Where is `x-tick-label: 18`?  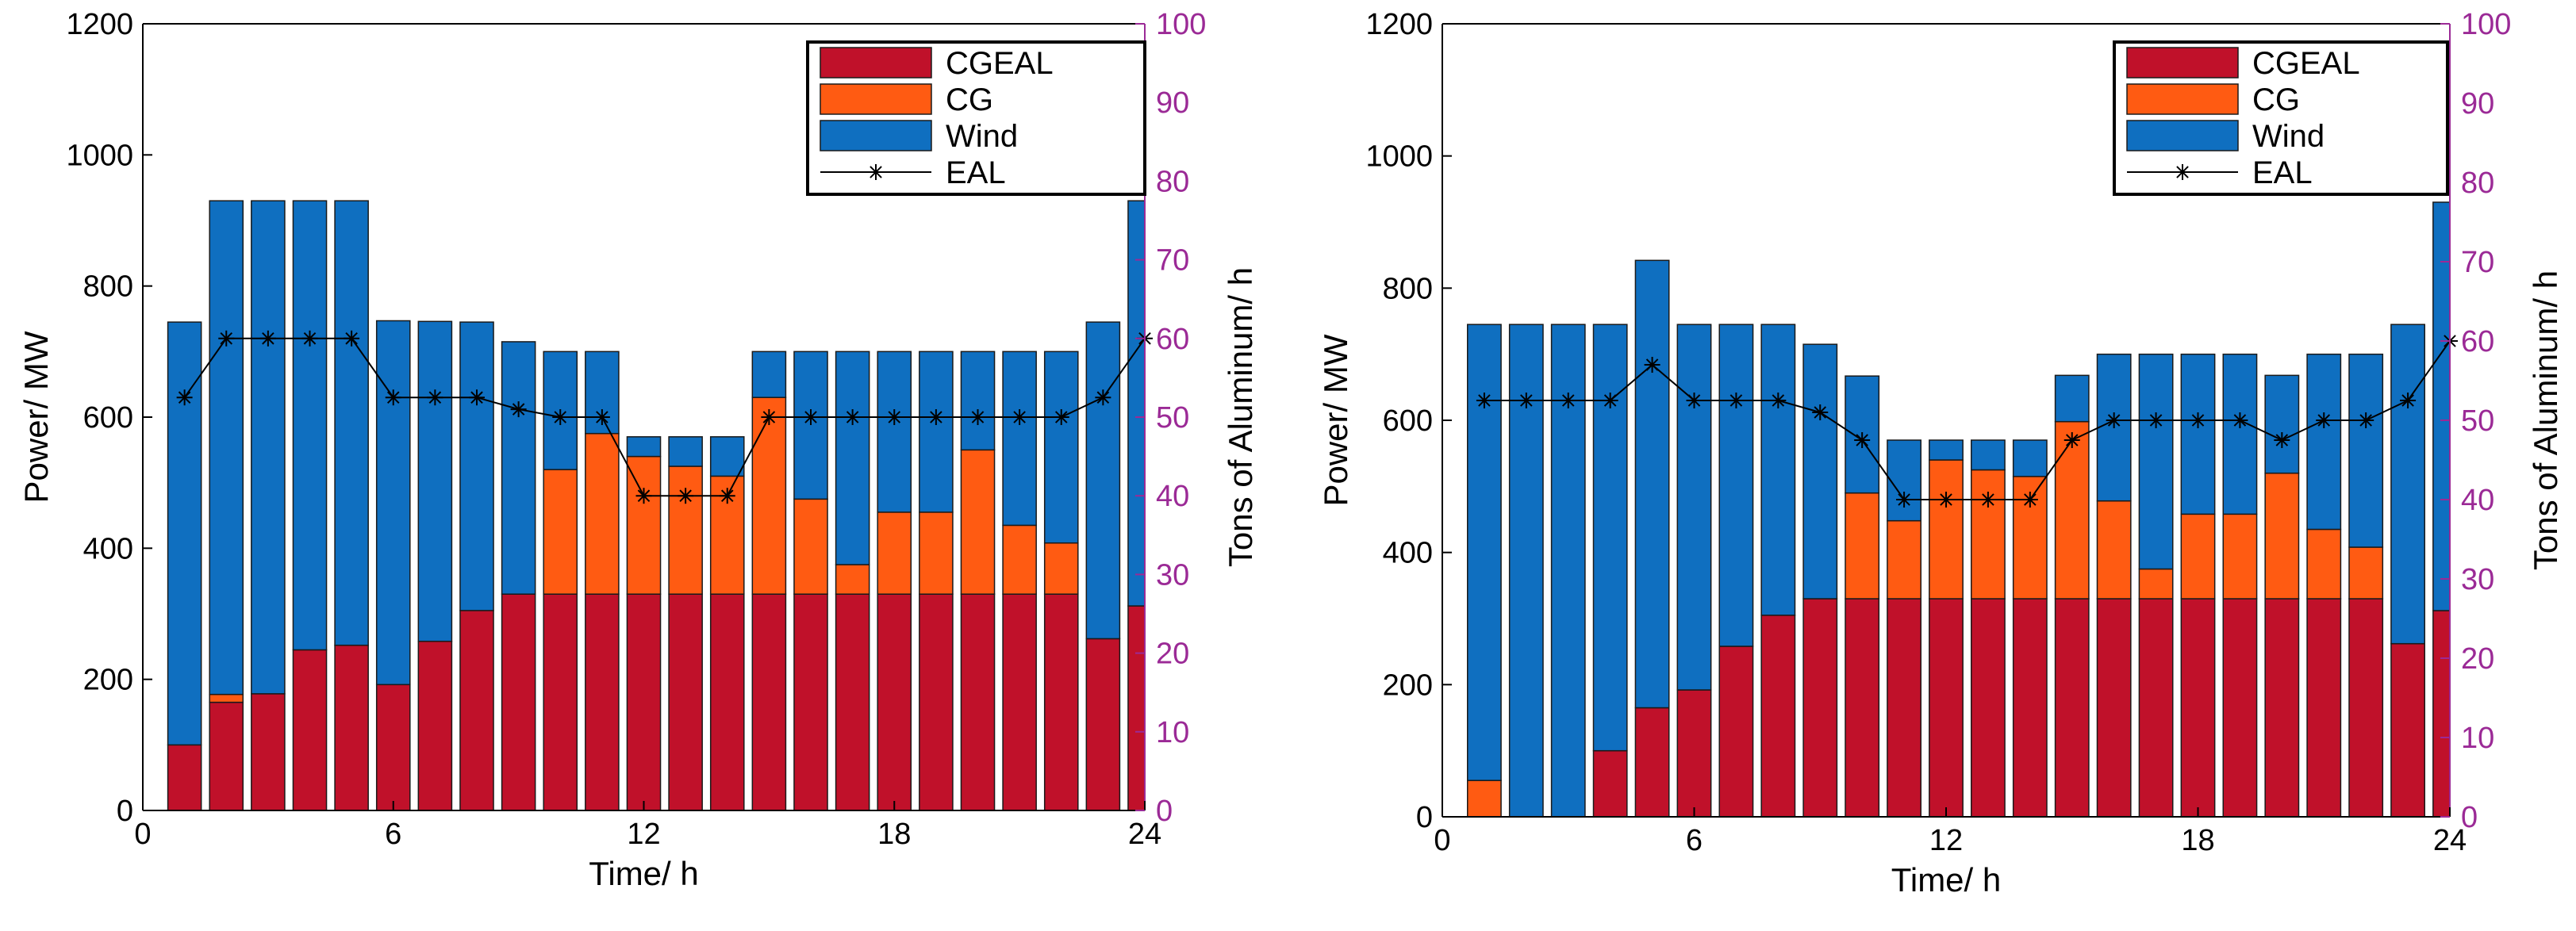 x-tick-label: 18 is located at coordinates (894, 835).